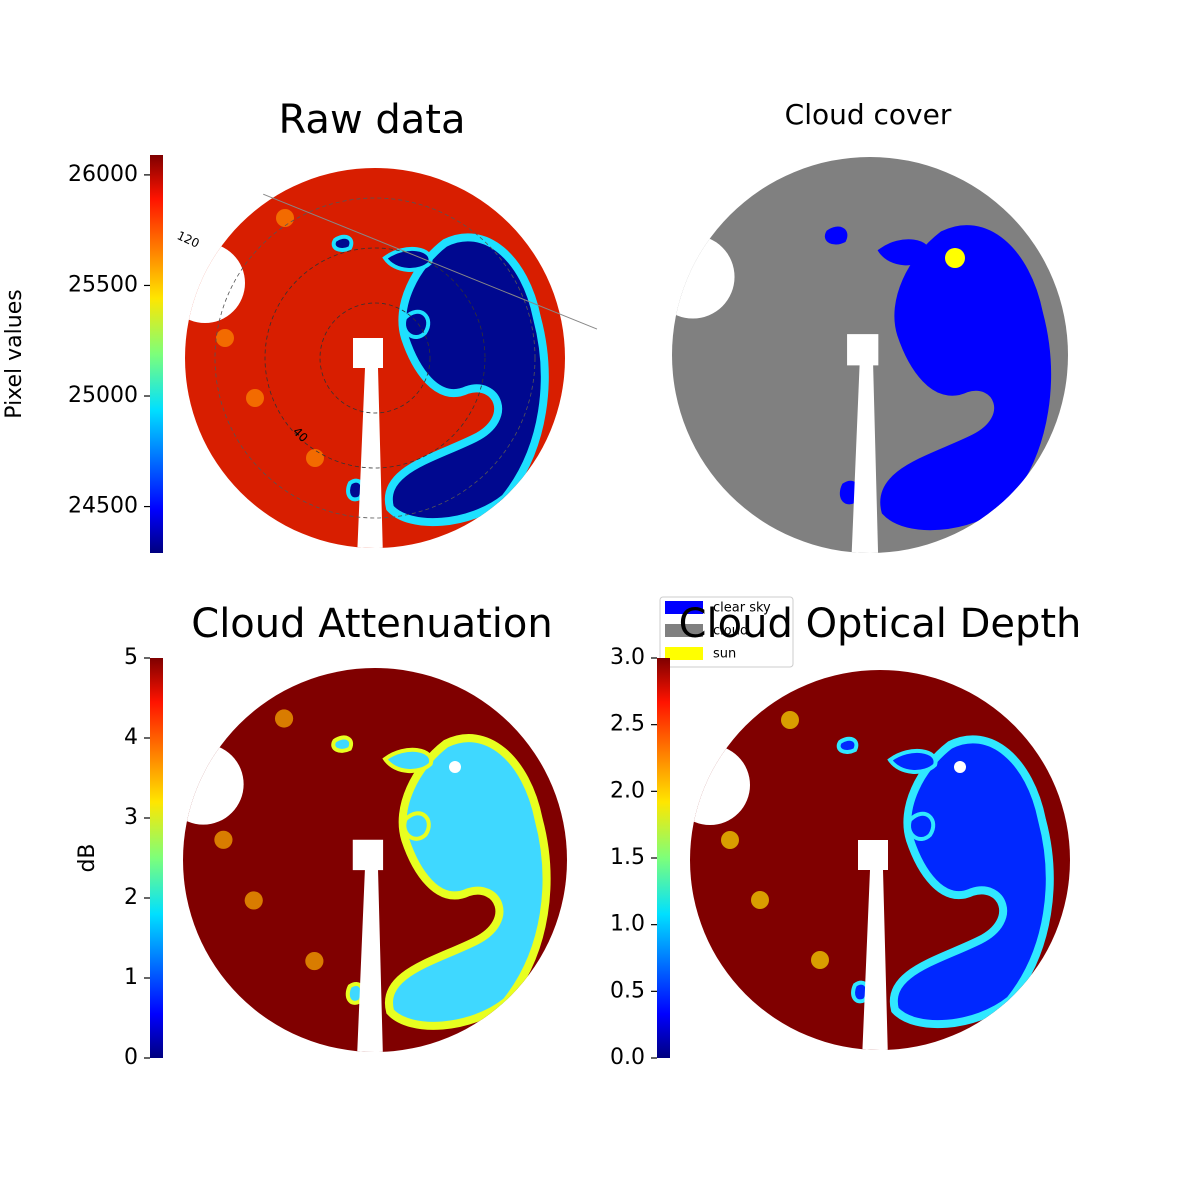  I want to click on colorbar-tick-label: 0, so click(131, 1057).